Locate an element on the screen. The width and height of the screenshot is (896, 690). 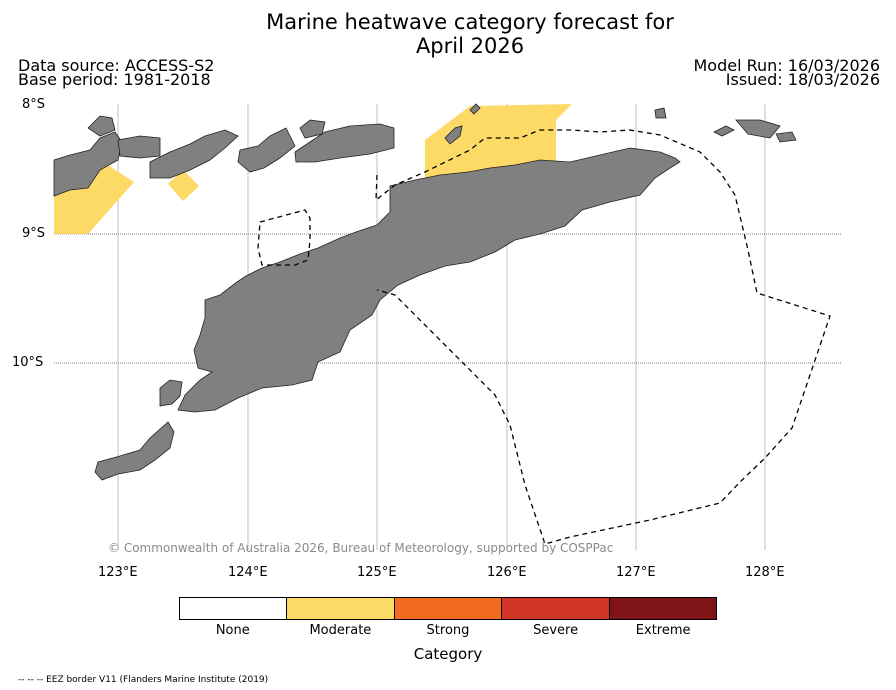
small-island-h is located at coordinates (475, 109).